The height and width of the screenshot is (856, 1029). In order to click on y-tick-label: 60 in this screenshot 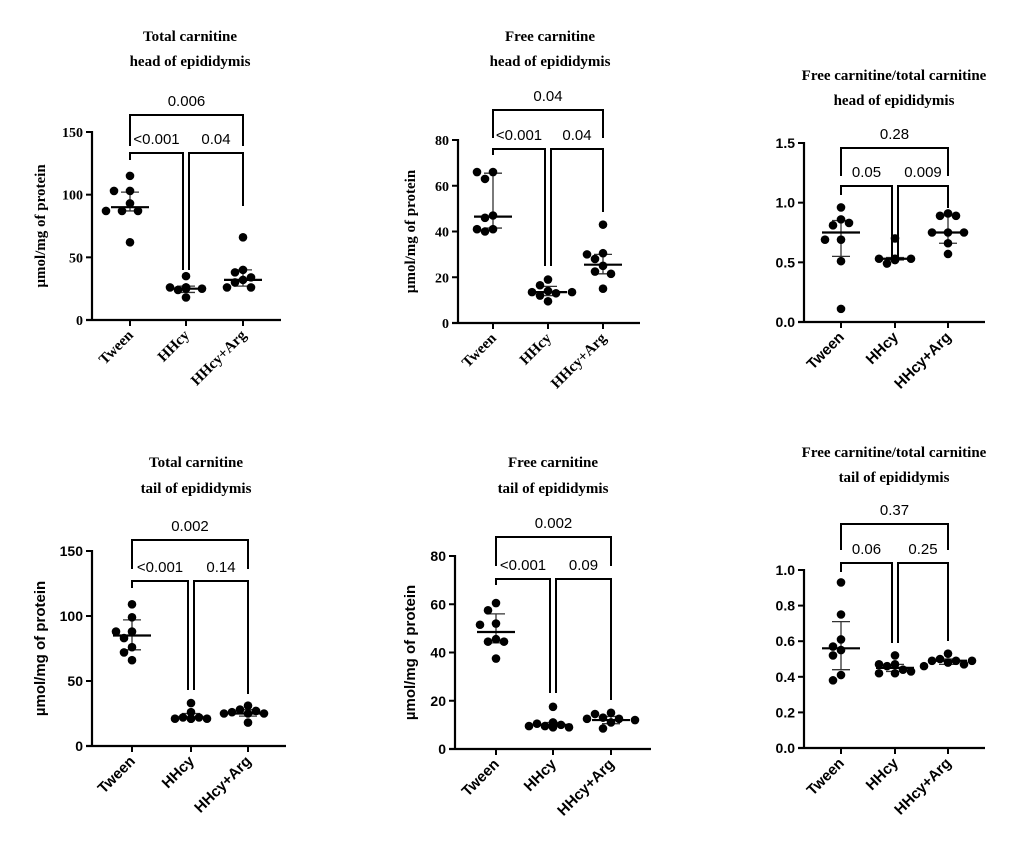, I will do `click(442, 187)`.